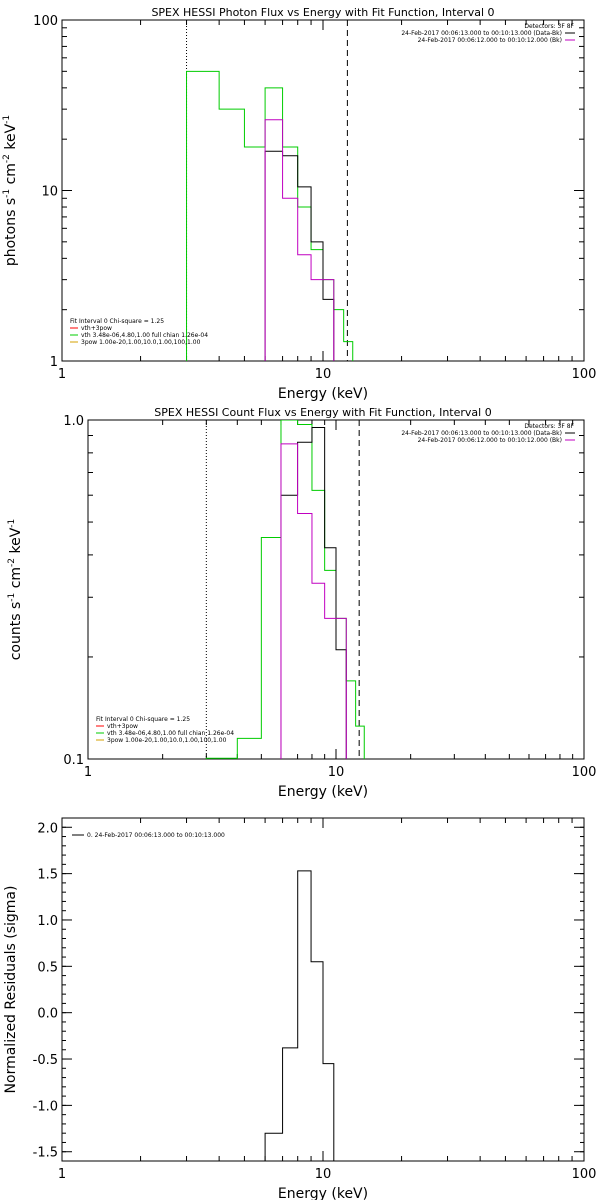 The height and width of the screenshot is (1200, 600). Describe the element at coordinates (11, 232) in the screenshot. I see `y-label-part: photons s` at that location.